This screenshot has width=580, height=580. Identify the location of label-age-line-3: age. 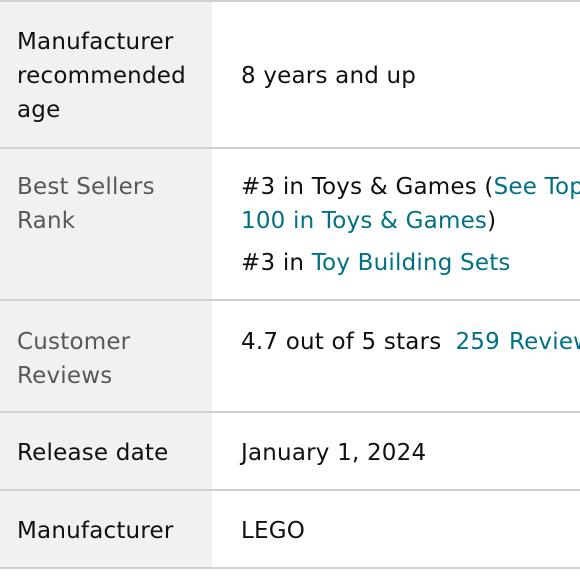
(39, 110).